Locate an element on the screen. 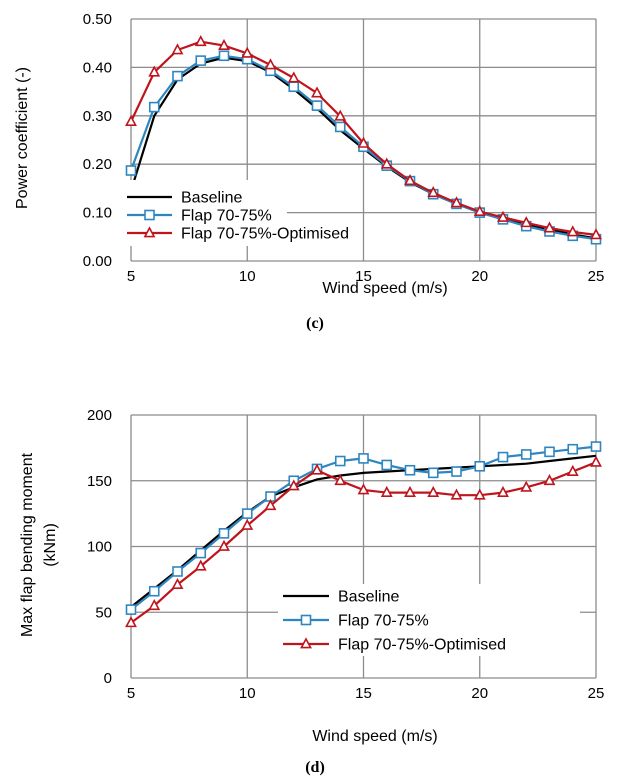 This screenshot has width=635, height=783. legend-marker-flap is located at coordinates (149, 215).